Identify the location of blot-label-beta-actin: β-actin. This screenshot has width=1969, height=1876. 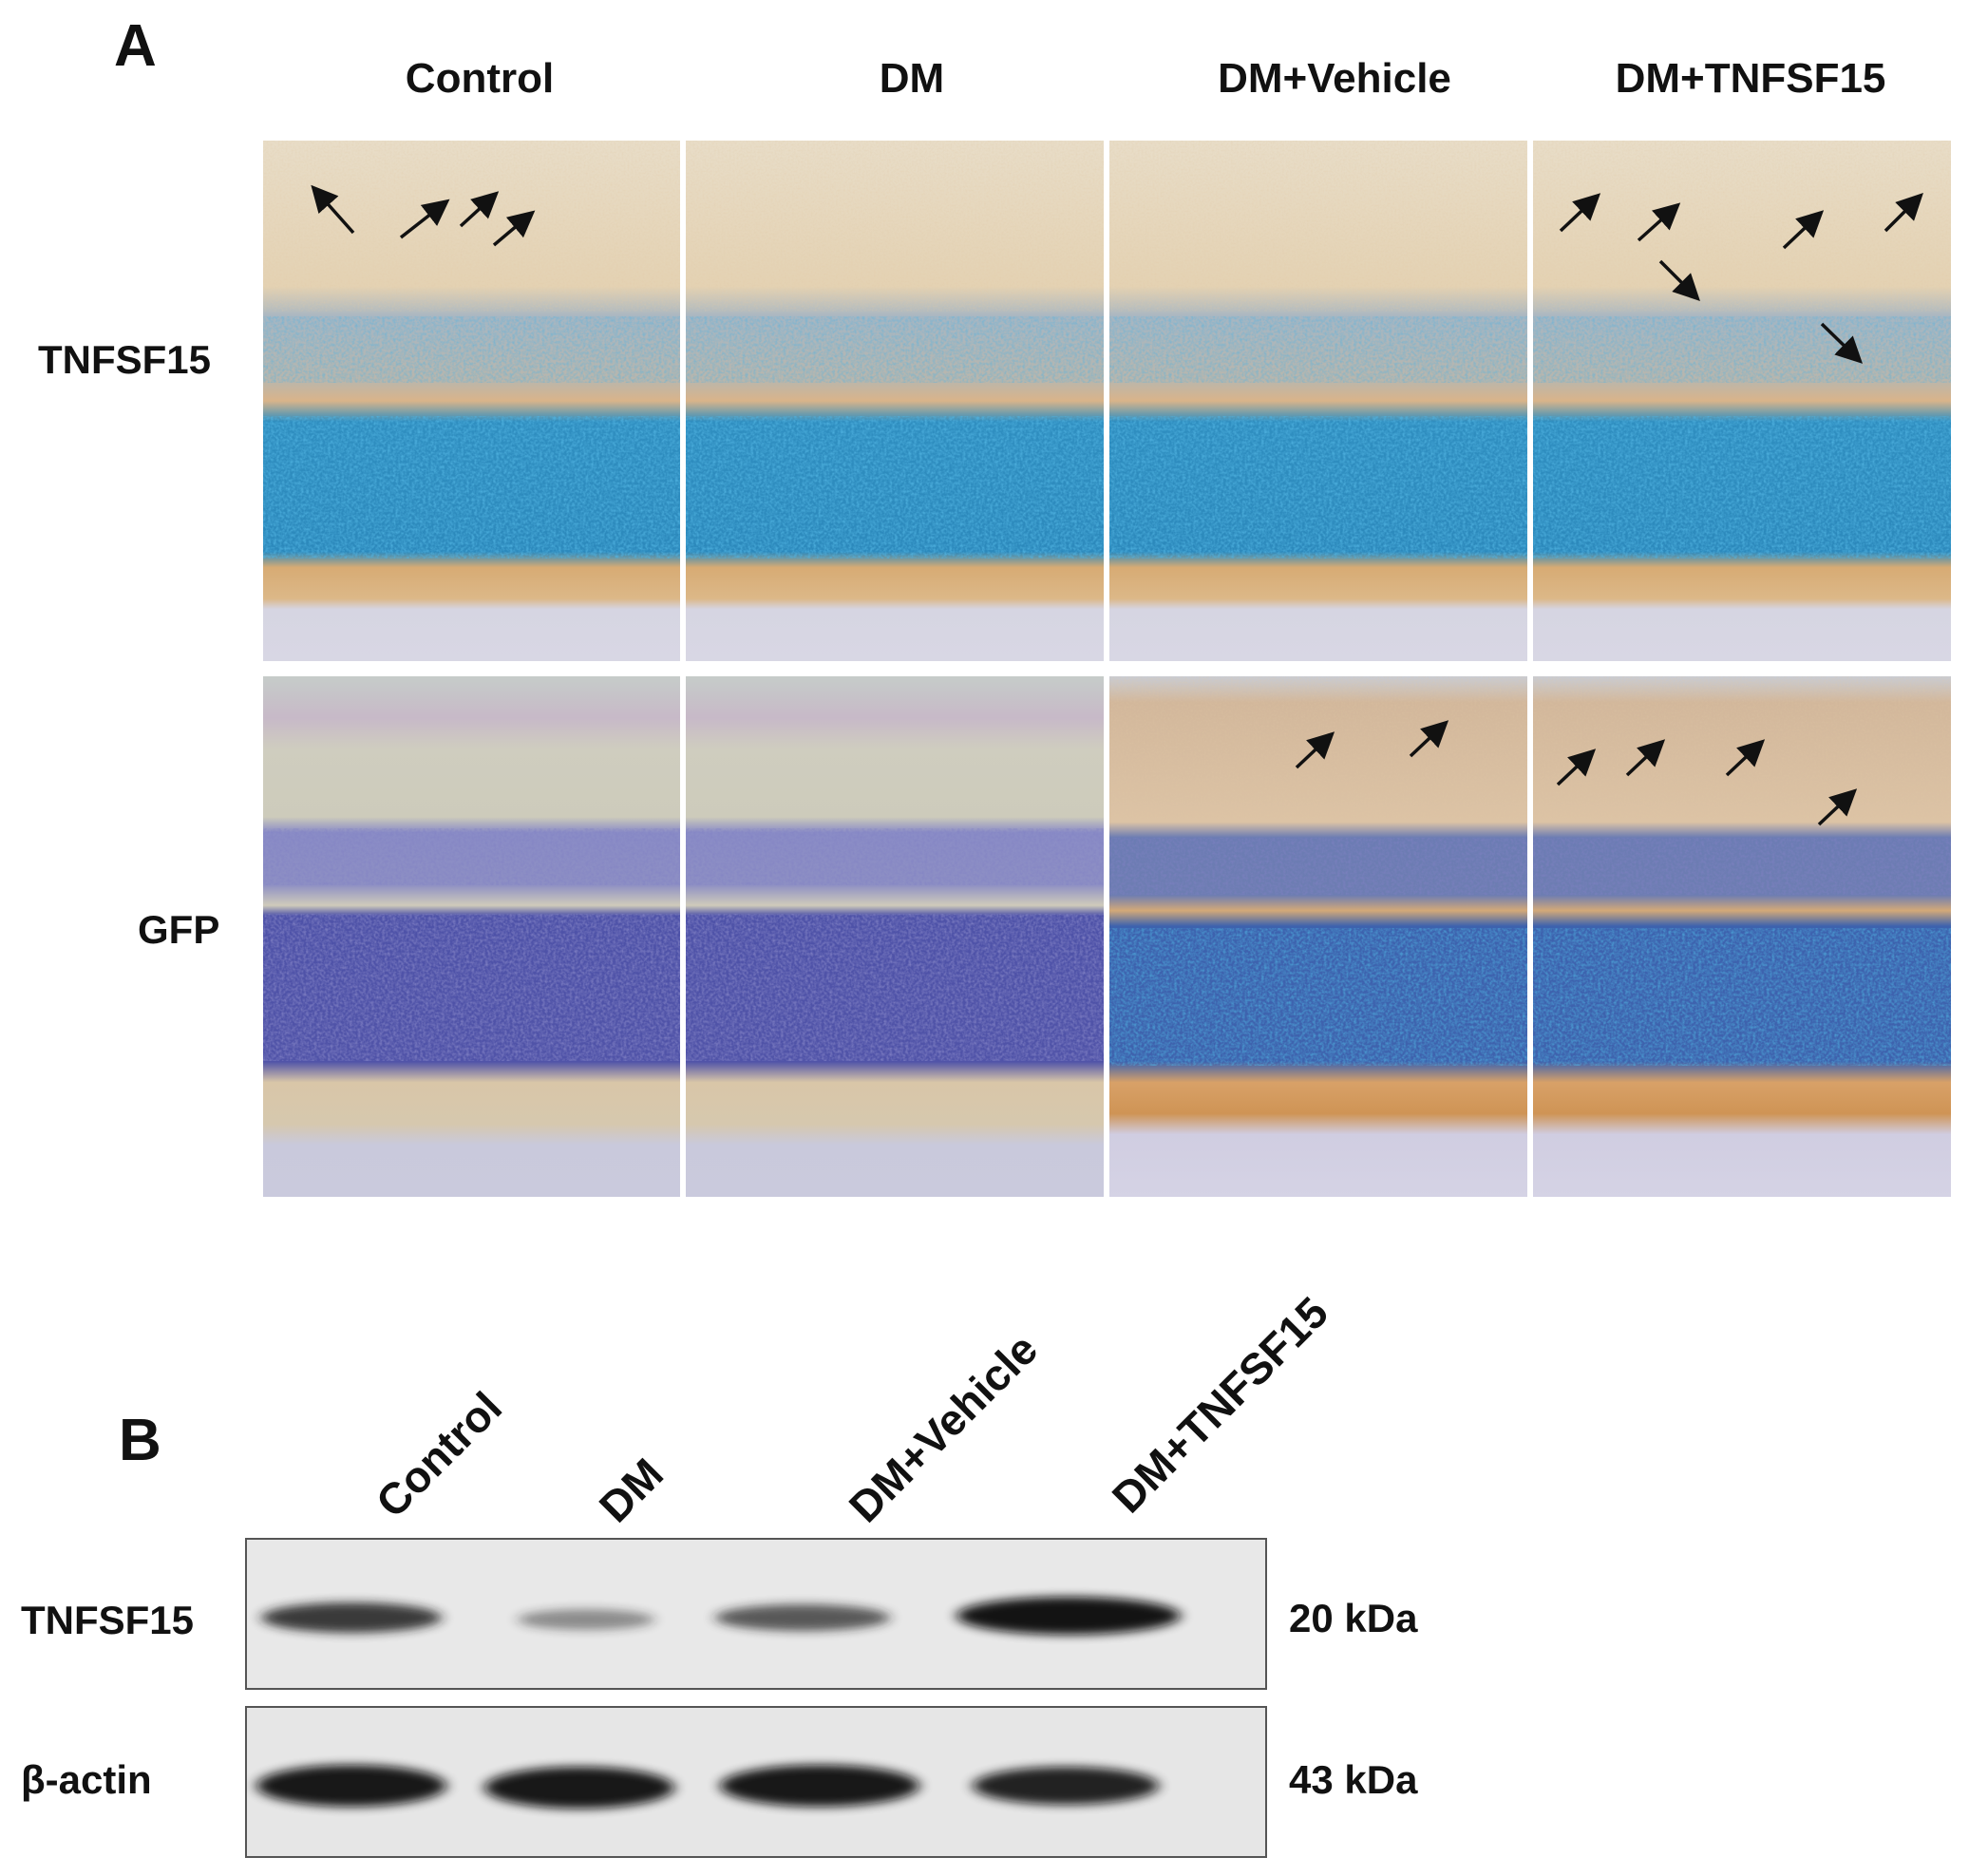
(87, 1780).